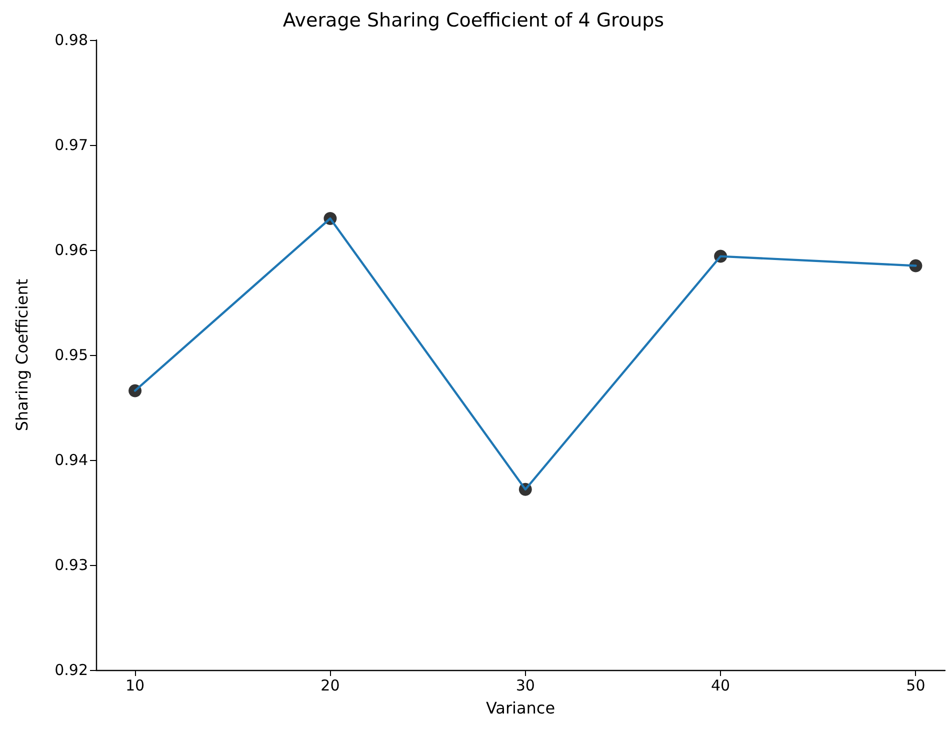 The width and height of the screenshot is (947, 731). What do you see at coordinates (71, 565) in the screenshot?
I see `y-tick-label: 0.93` at bounding box center [71, 565].